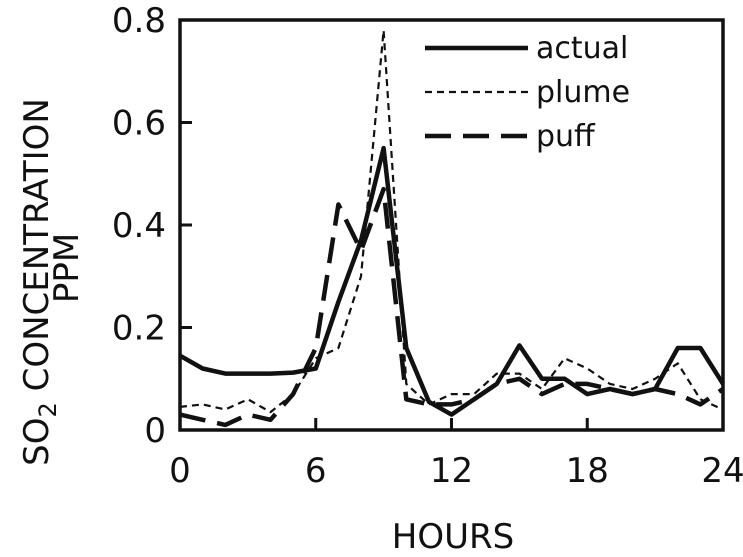 The image size is (743, 557). What do you see at coordinates (453, 537) in the screenshot?
I see `x-axis-title: HOURS` at bounding box center [453, 537].